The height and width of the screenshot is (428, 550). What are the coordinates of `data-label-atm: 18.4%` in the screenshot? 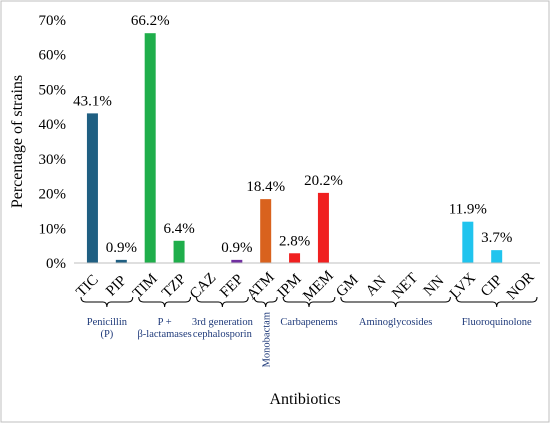 It's located at (265, 187).